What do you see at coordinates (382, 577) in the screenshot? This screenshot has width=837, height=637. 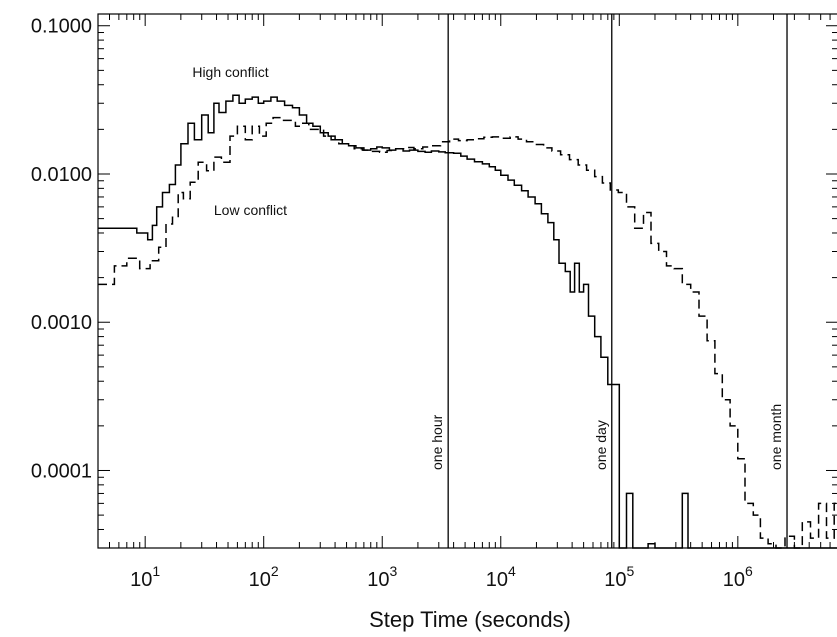 I see `x-tick-label: 10³` at bounding box center [382, 577].